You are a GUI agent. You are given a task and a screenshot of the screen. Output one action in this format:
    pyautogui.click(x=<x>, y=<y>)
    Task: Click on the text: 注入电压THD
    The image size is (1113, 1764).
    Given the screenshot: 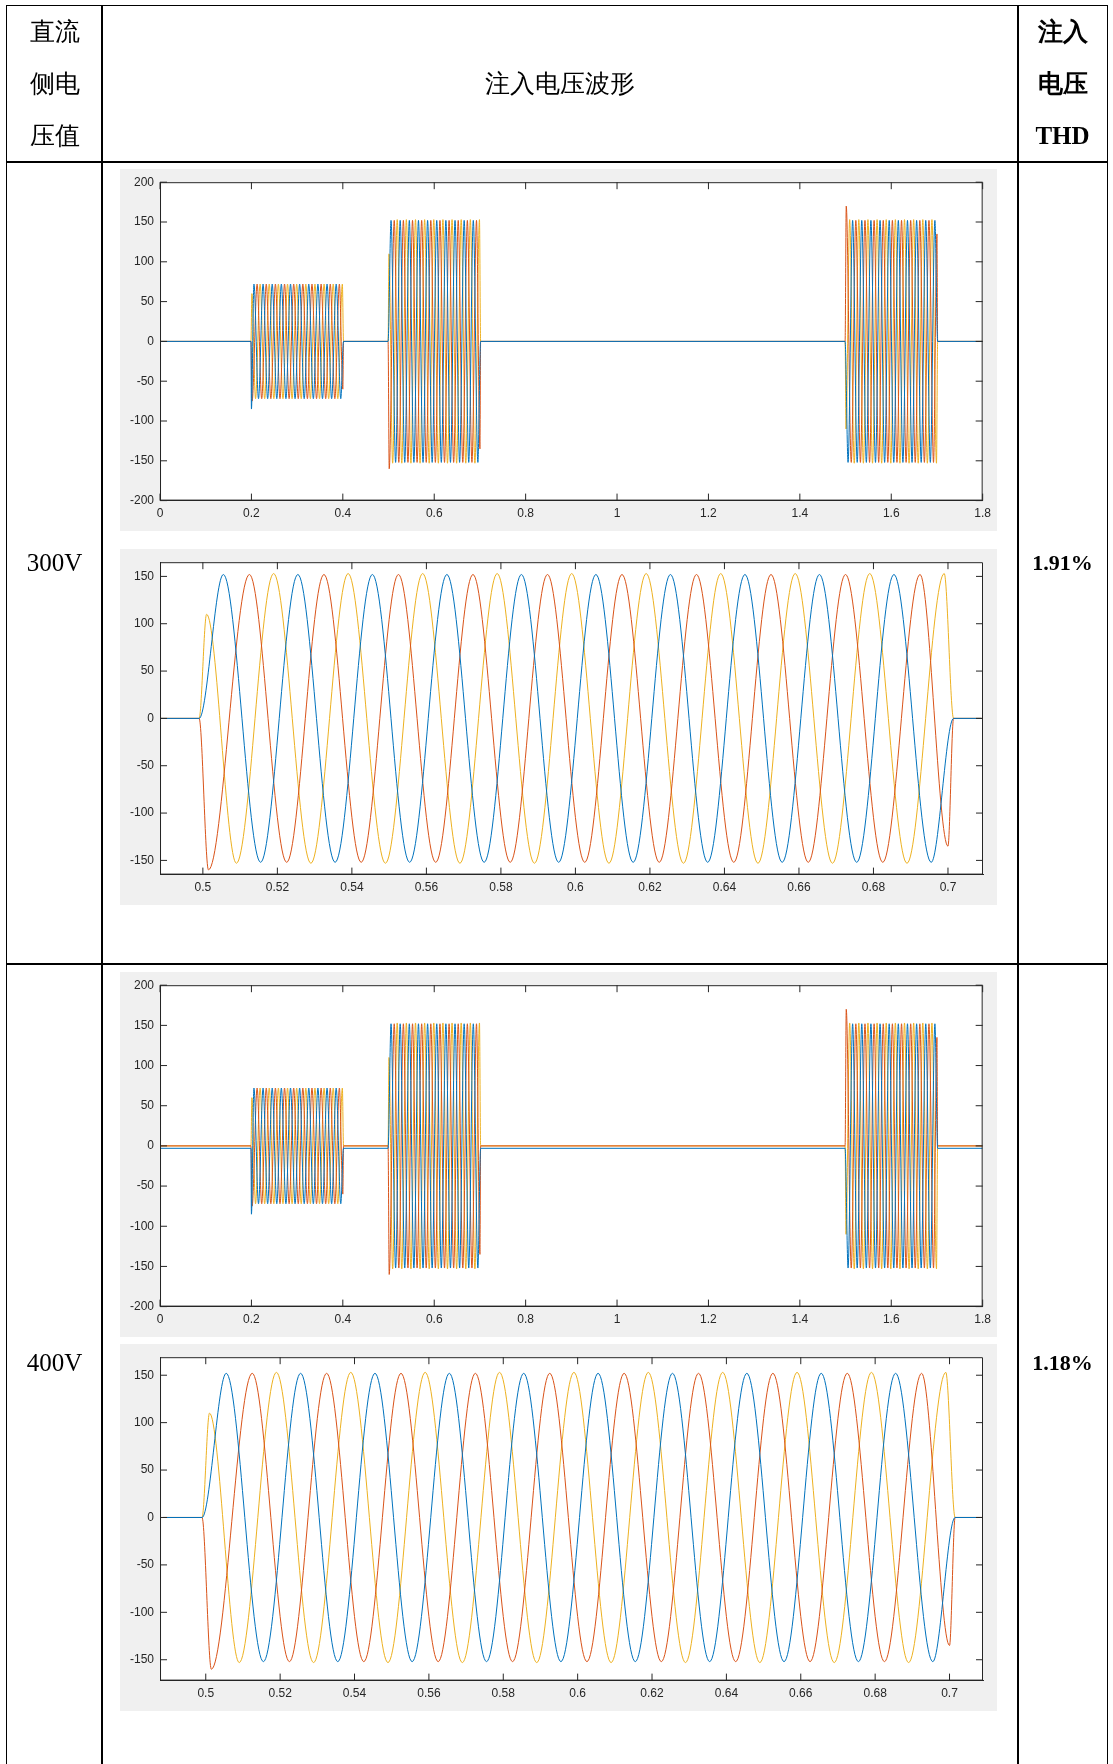 What is the action you would take?
    pyautogui.click(x=1062, y=84)
    